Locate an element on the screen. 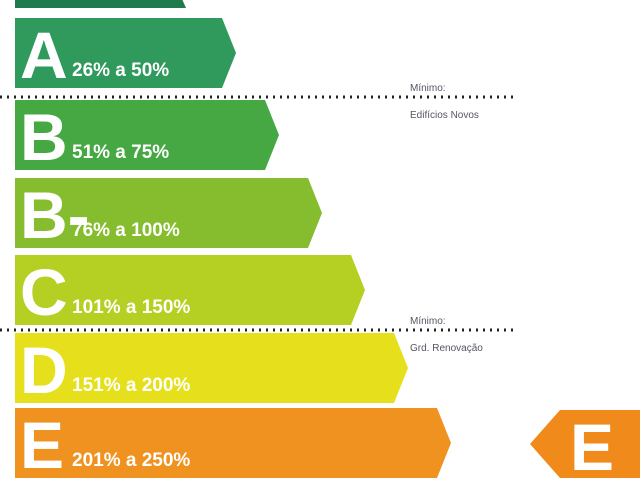 This screenshot has width=640, height=480. band-letter: D is located at coordinates (44, 370).